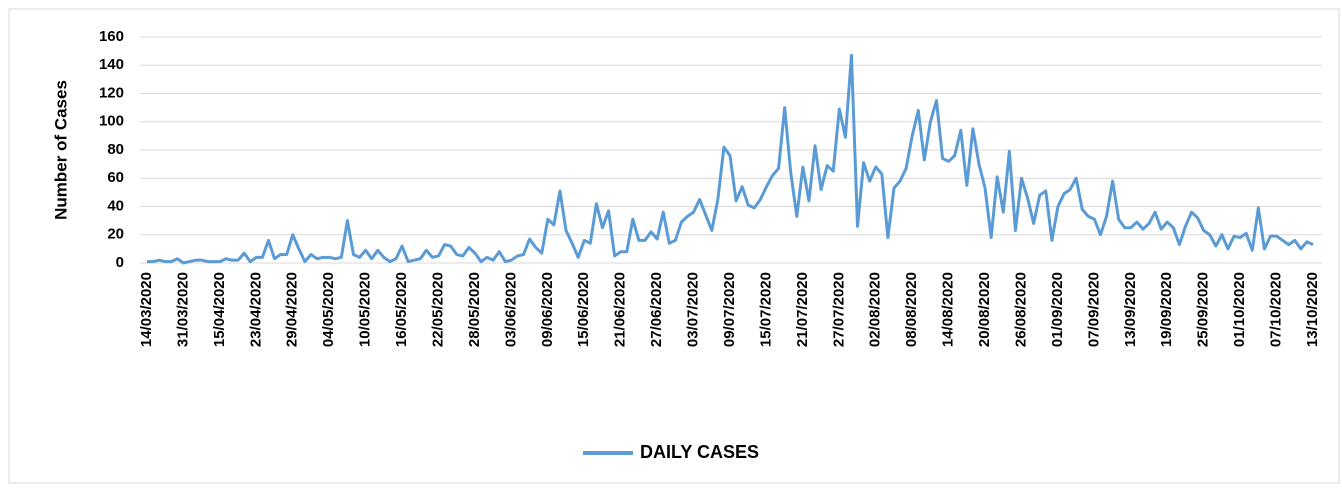  I want to click on x-tick-label: 22/05/2020, so click(437, 309).